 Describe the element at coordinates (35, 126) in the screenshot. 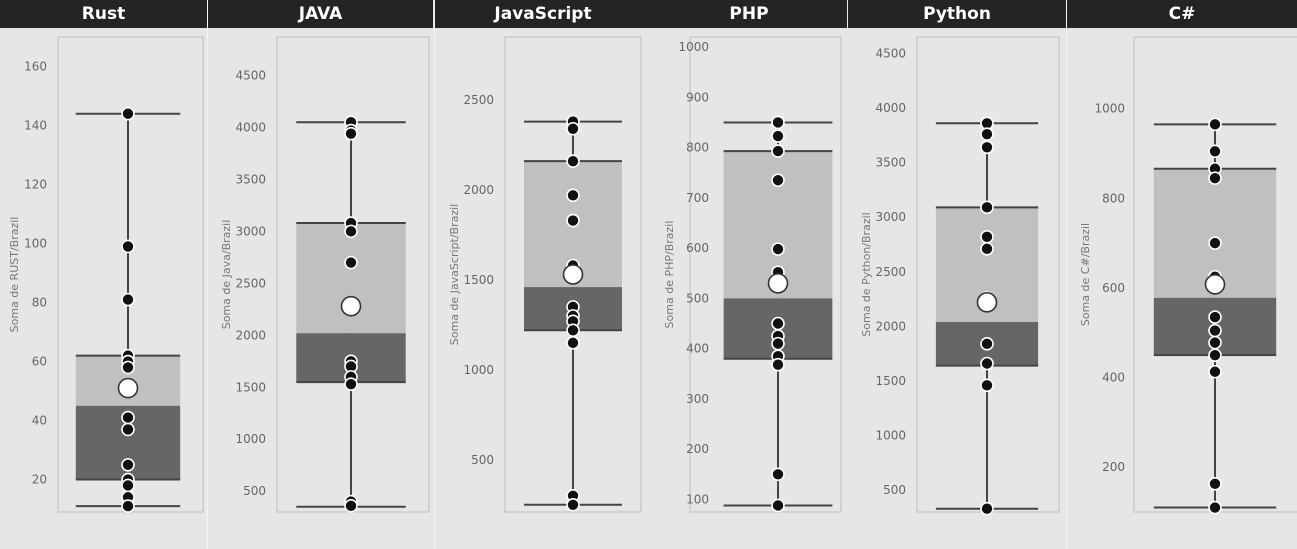

I see `y-tick-label: 140` at that location.